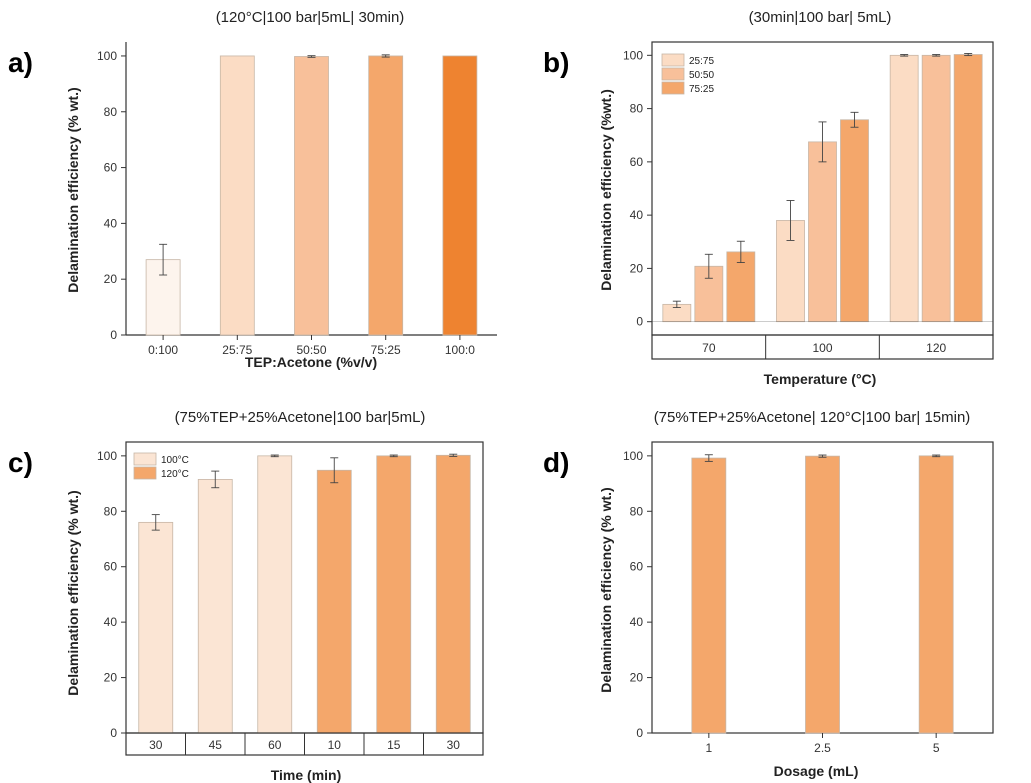 The image size is (1031, 783). What do you see at coordinates (637, 511) in the screenshot?
I see `panel-d-ytick-label: 80` at bounding box center [637, 511].